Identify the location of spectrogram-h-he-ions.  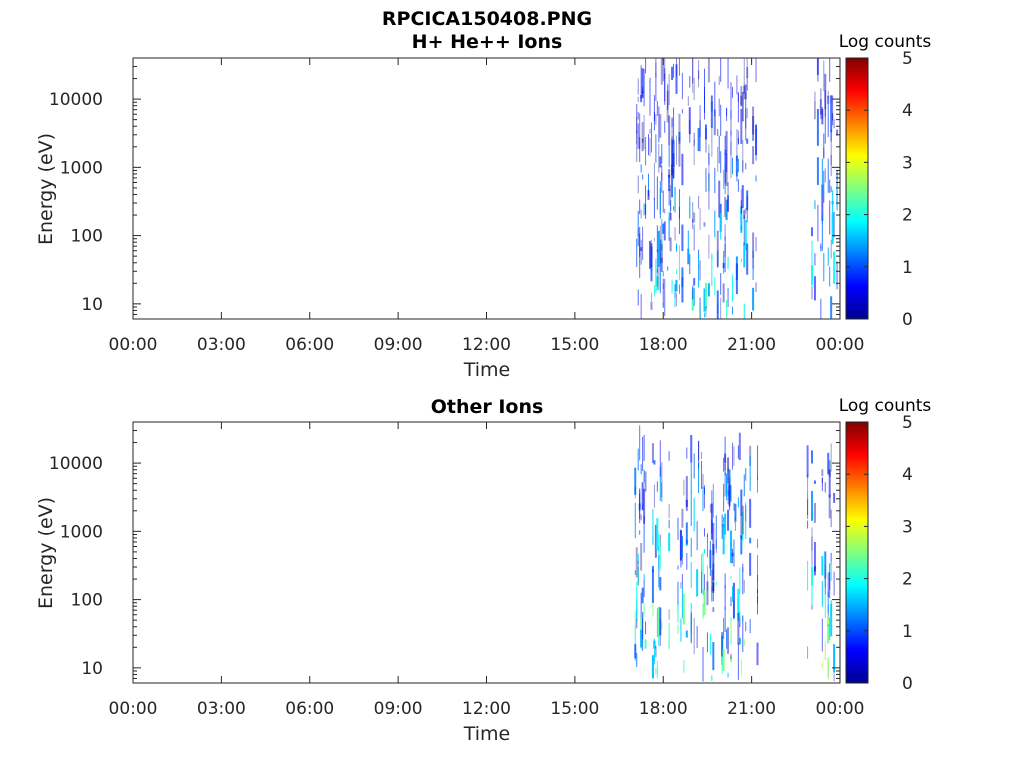
(737, 188).